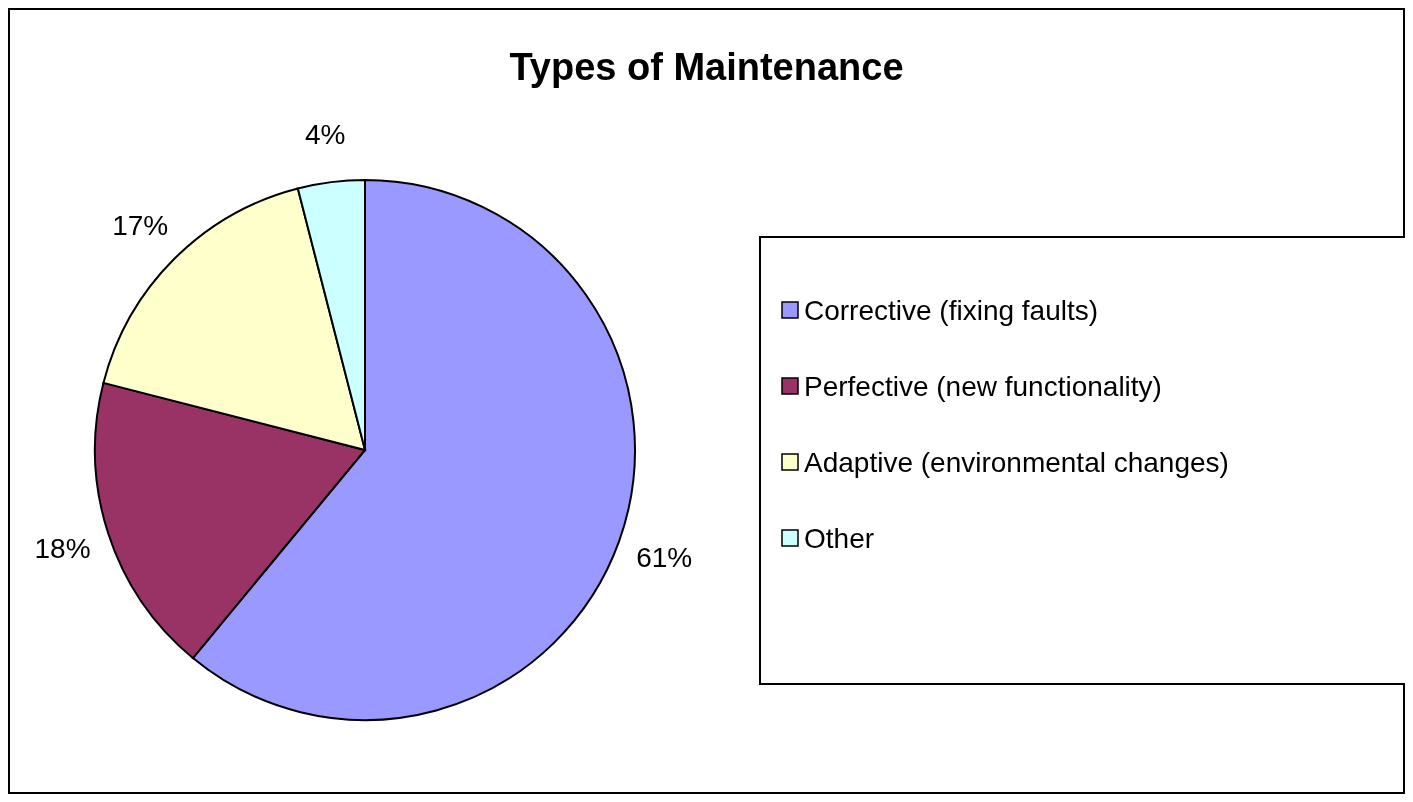 The width and height of the screenshot is (1413, 802). Describe the element at coordinates (951, 310) in the screenshot. I see `legend-label: Corrective (fixing faults)` at that location.